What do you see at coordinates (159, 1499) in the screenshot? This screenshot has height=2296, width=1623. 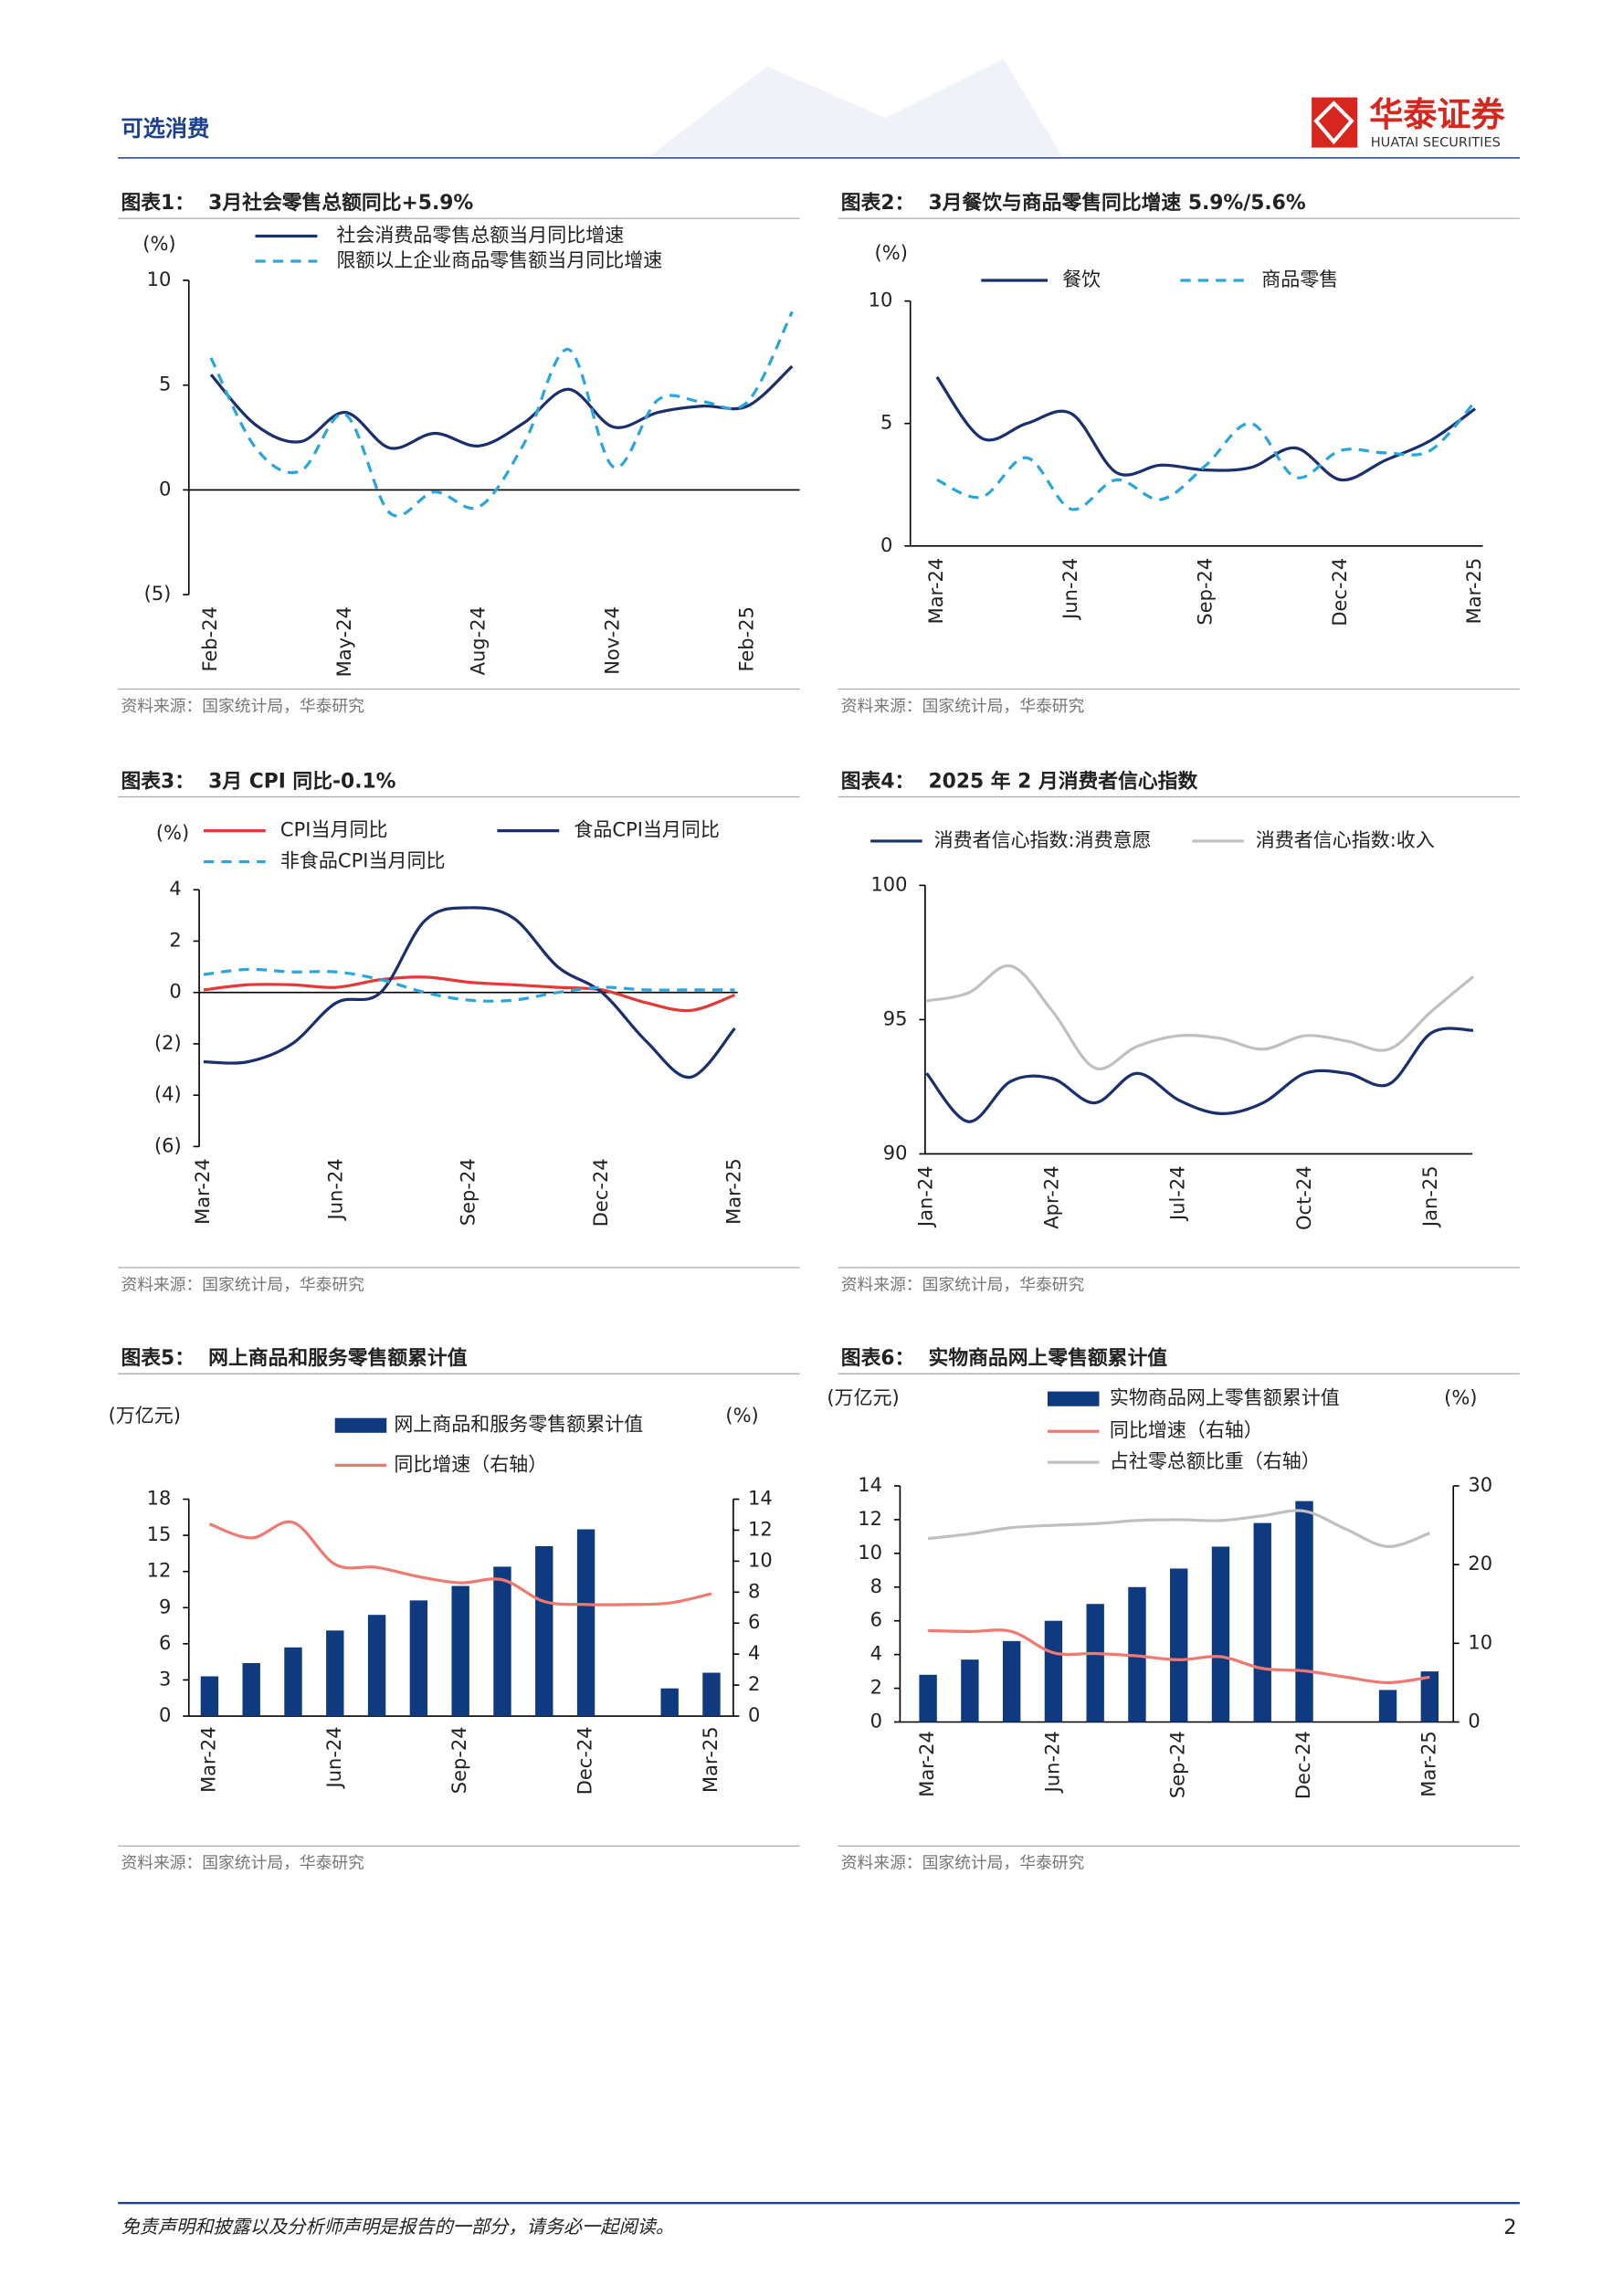 I see `yticks-label: 18` at bounding box center [159, 1499].